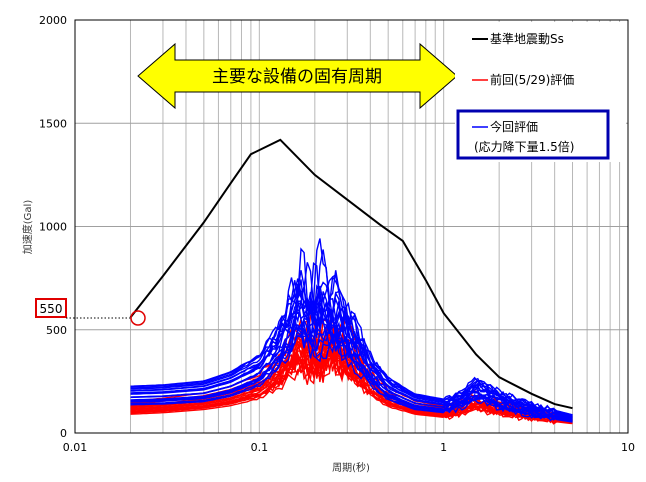 This screenshot has height=482, width=646. Describe the element at coordinates (90, 312) in the screenshot. I see `ss-start-annotation: 550` at that location.